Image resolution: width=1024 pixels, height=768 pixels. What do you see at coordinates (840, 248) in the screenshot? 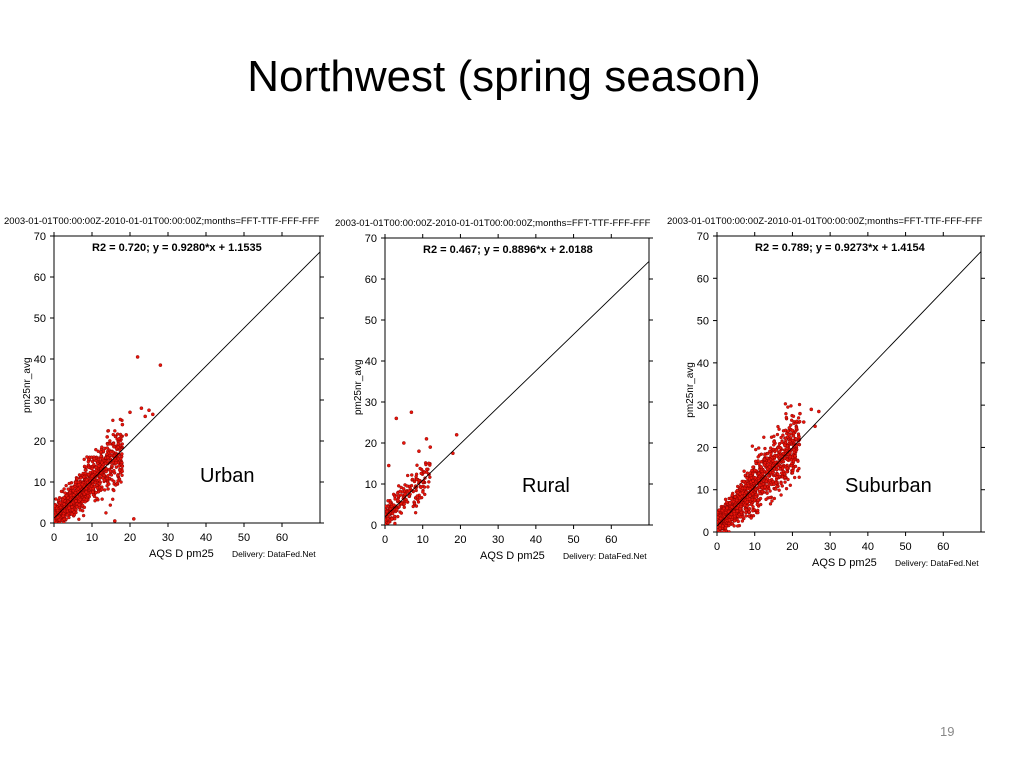
I see `regression-stats: R2 = 0.789; y = 0.9273*x + 1.4154` at bounding box center [840, 248].